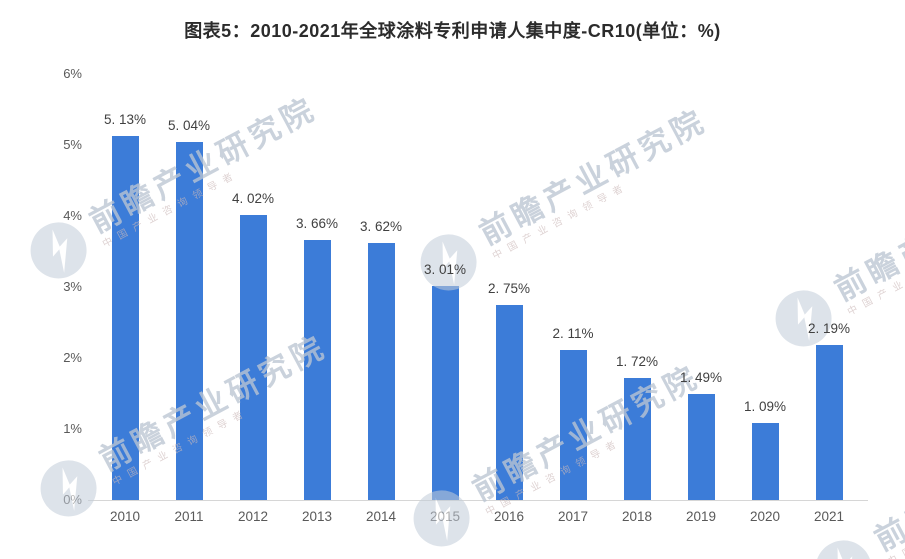 This screenshot has height=559, width=905. What do you see at coordinates (72, 73) in the screenshot?
I see `y-axis-tick-label: 6%` at bounding box center [72, 73].